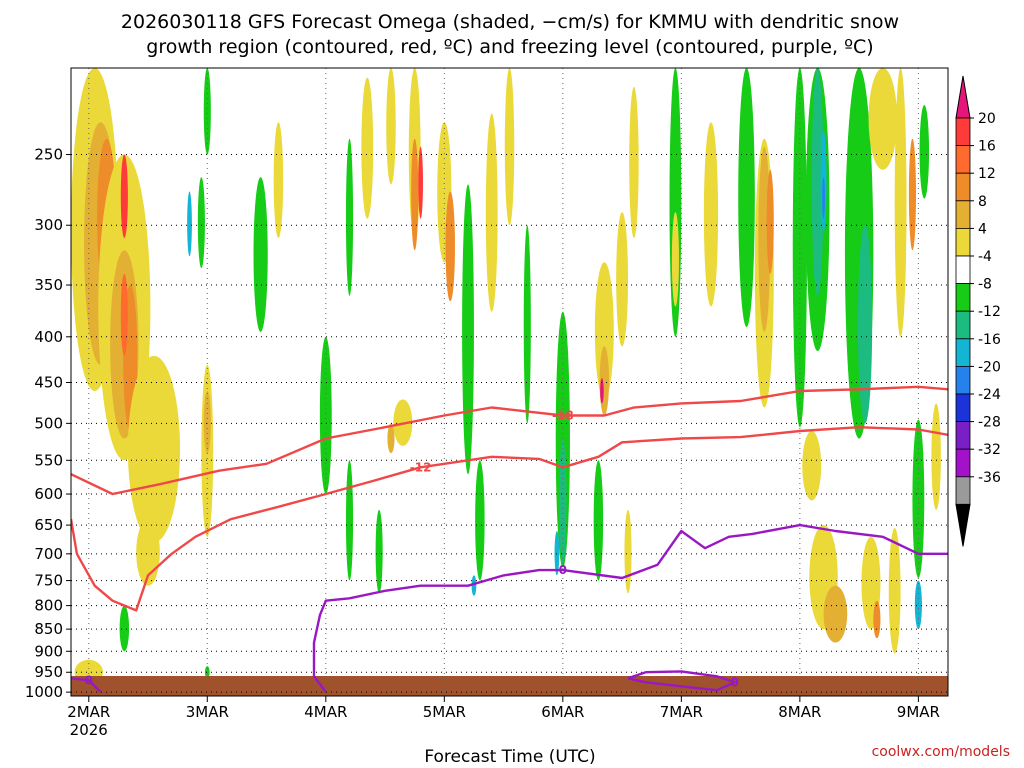 The width and height of the screenshot is (1024, 768). Describe the element at coordinates (681, 712) in the screenshot. I see `x-tick-label: 7MAR` at that location.